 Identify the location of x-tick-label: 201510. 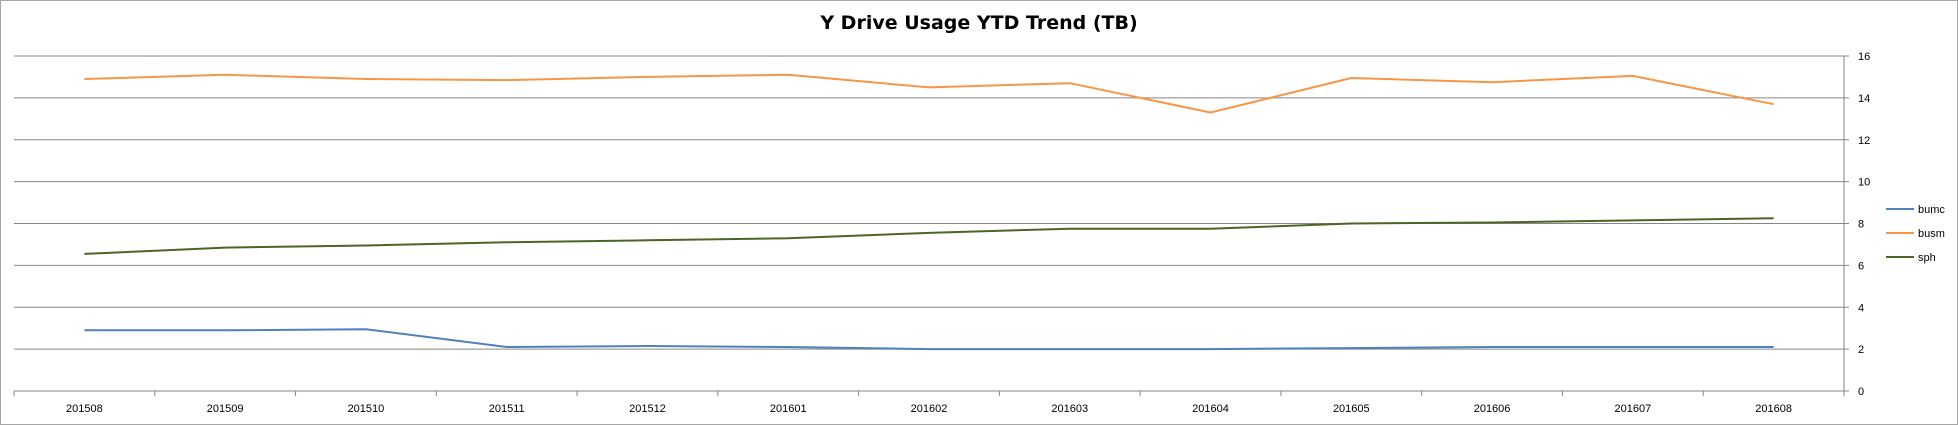
(366, 409).